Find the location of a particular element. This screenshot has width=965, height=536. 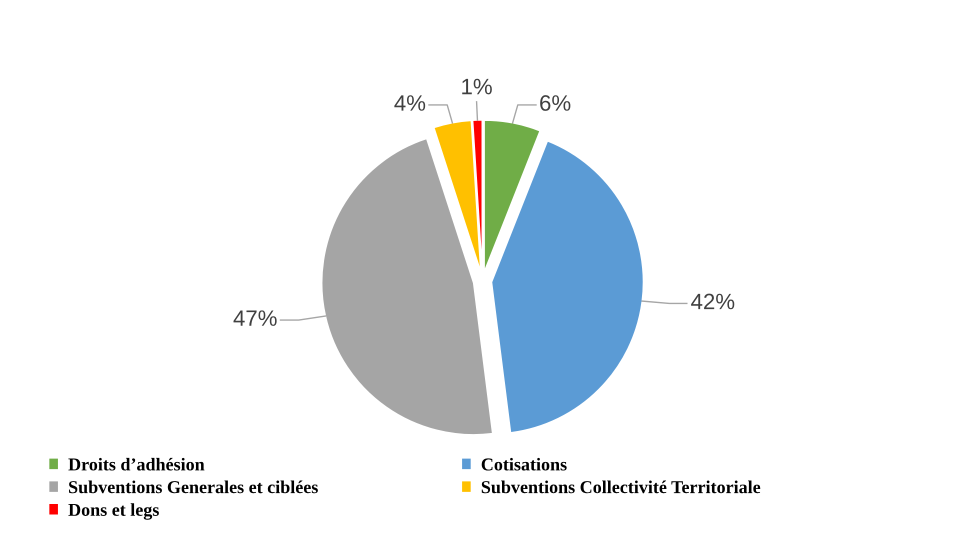

legend-label: Droits d’adhésion is located at coordinates (136, 464).